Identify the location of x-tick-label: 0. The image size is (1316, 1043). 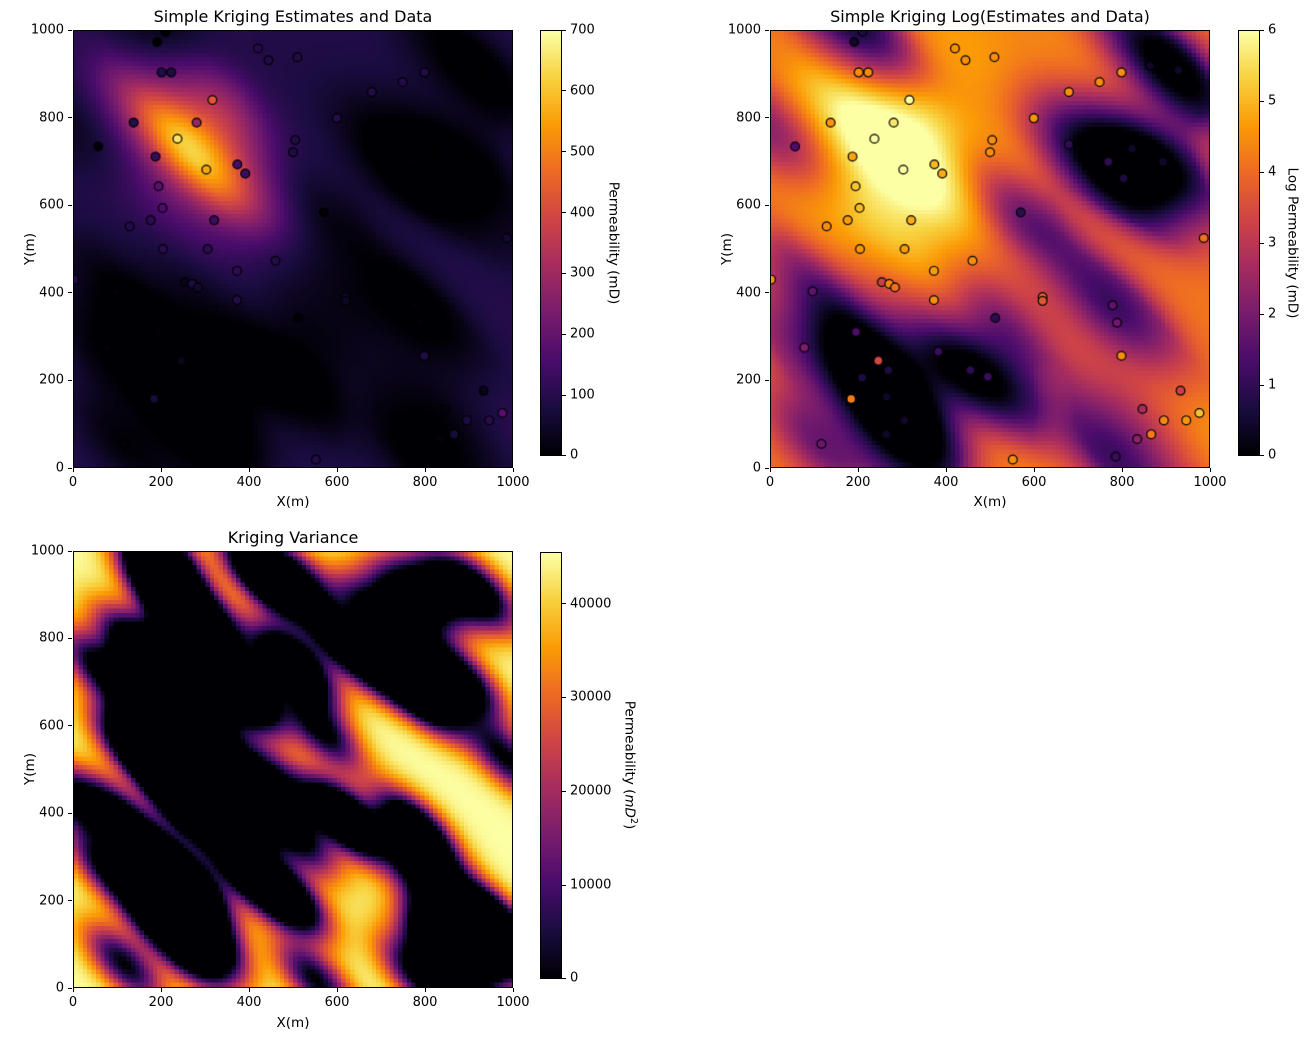
(770, 482).